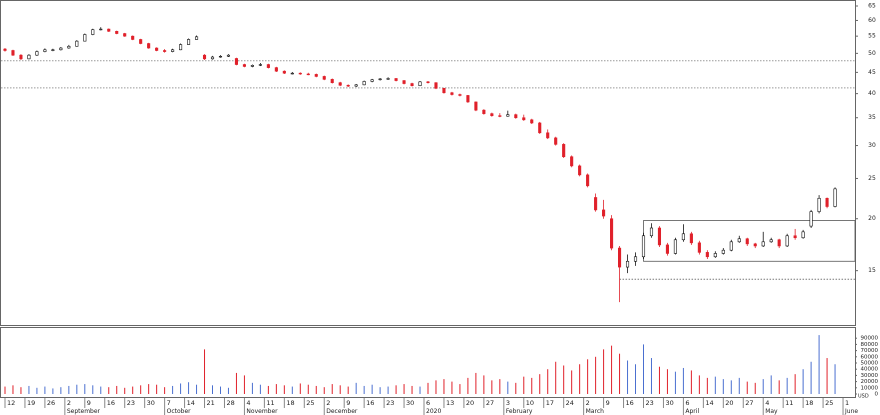 Image resolution: width=880 pixels, height=415 pixels. What do you see at coordinates (179, 411) in the screenshot?
I see `month-label: October` at bounding box center [179, 411].